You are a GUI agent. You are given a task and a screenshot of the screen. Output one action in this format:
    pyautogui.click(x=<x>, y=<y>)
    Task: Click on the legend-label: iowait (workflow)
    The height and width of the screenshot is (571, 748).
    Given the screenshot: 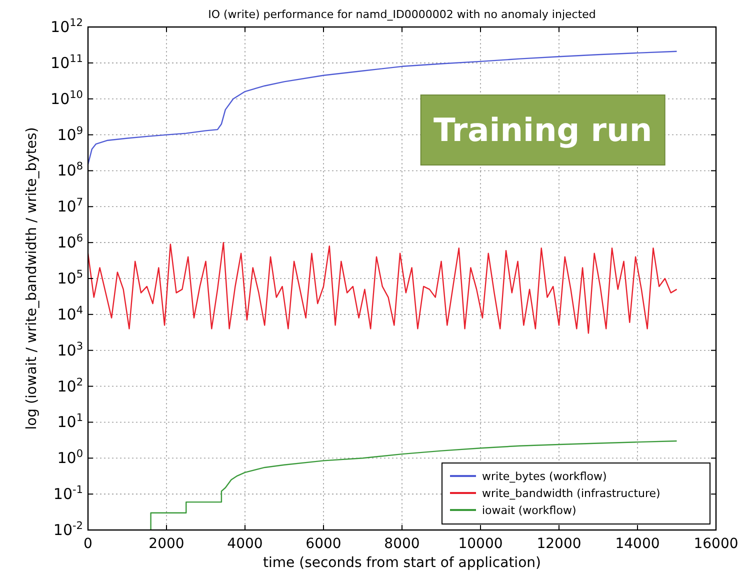 What is the action you would take?
    pyautogui.click(x=529, y=510)
    